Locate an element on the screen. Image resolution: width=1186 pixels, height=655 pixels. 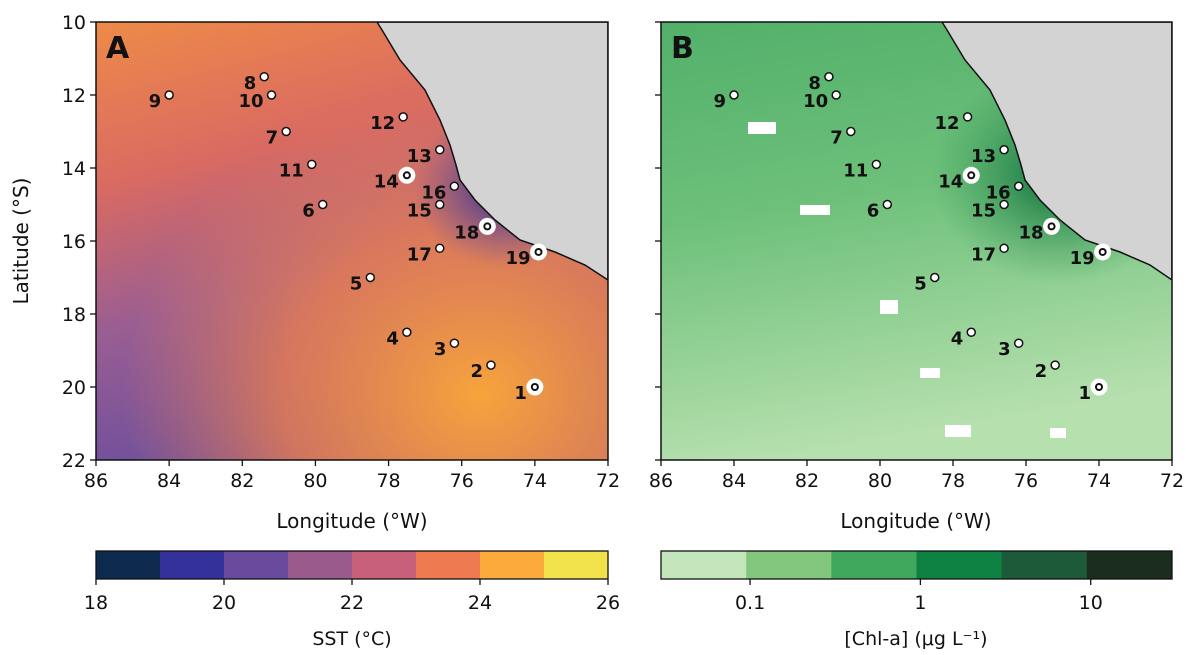
x-tick-label: 82 is located at coordinates (807, 481).